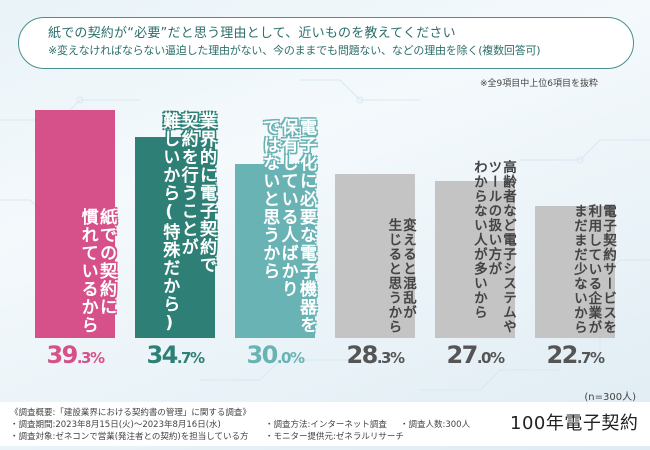  Describe the element at coordinates (610, 397) in the screenshot. I see `sample-size-label: (n=300人)` at that location.